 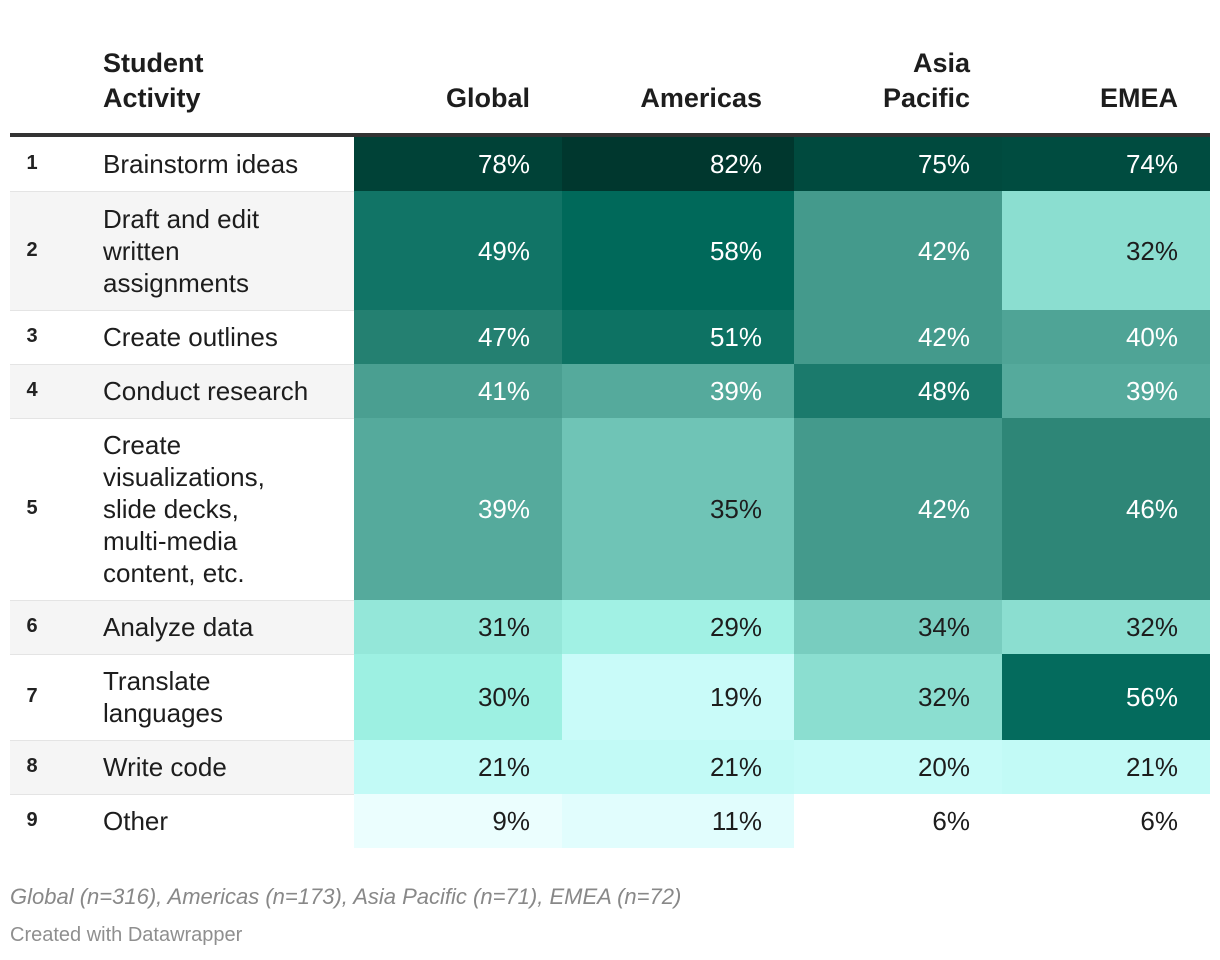 What do you see at coordinates (142, 445) in the screenshot?
I see `activity-label: Create` at bounding box center [142, 445].